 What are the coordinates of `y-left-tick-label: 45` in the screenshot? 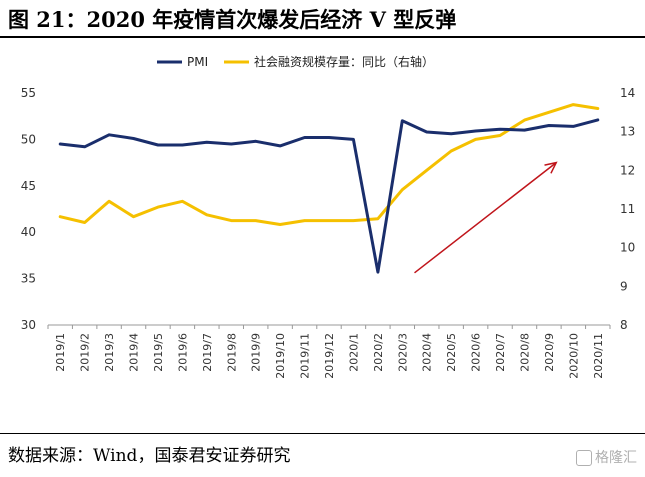 It's located at (28, 186).